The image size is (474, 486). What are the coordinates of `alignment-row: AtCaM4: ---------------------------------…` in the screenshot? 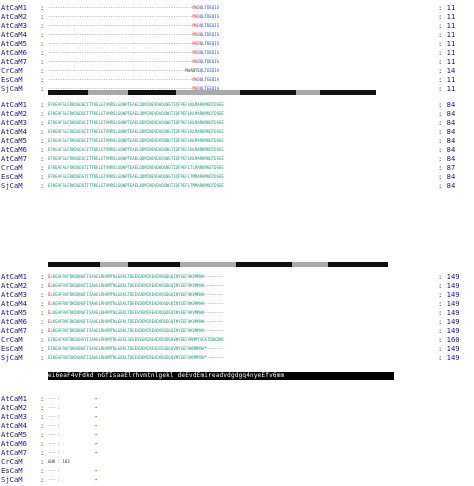 It's located at (237, 34).